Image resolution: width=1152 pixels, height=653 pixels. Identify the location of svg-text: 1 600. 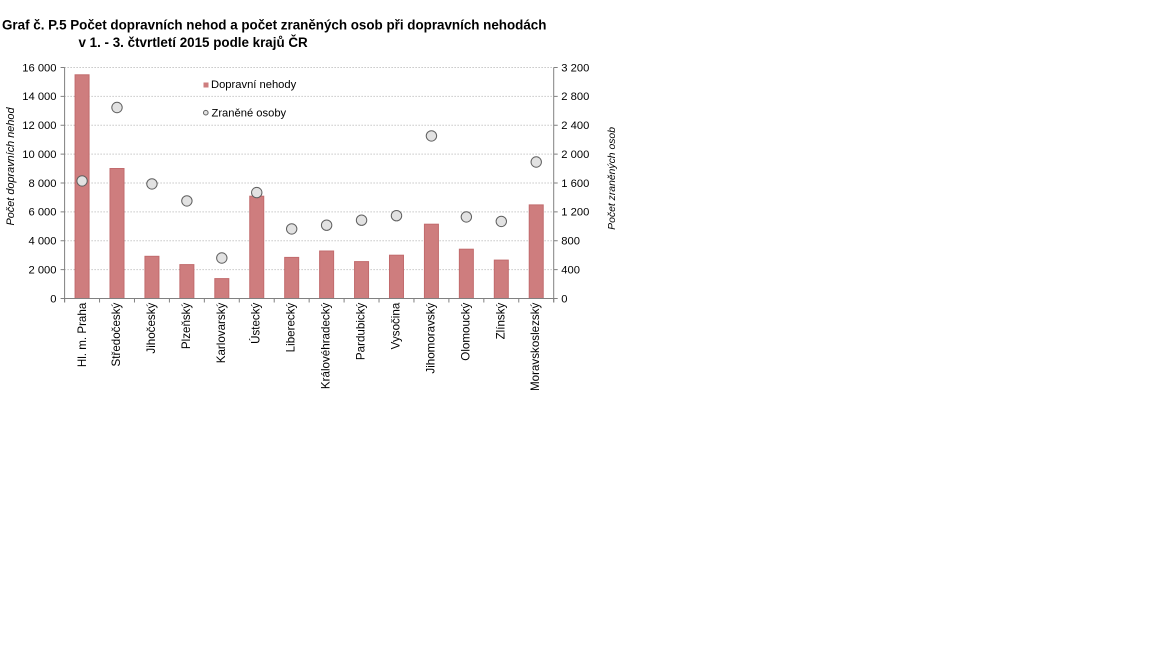
(575, 184).